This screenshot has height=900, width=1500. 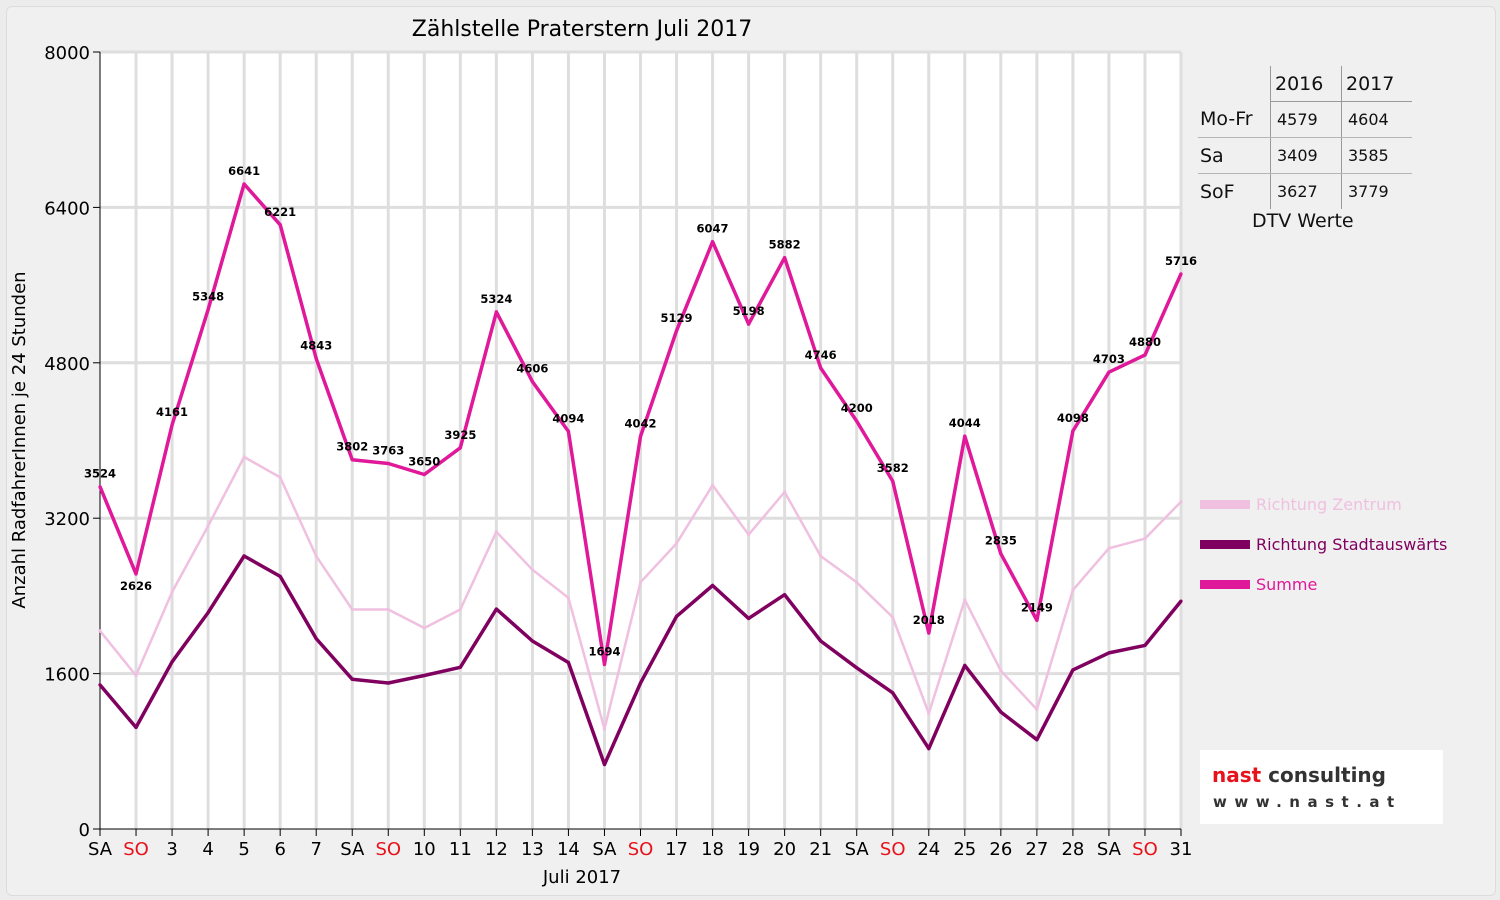 I want to click on legend-label: Richtung Stadtauswärts, so click(x=1352, y=544).